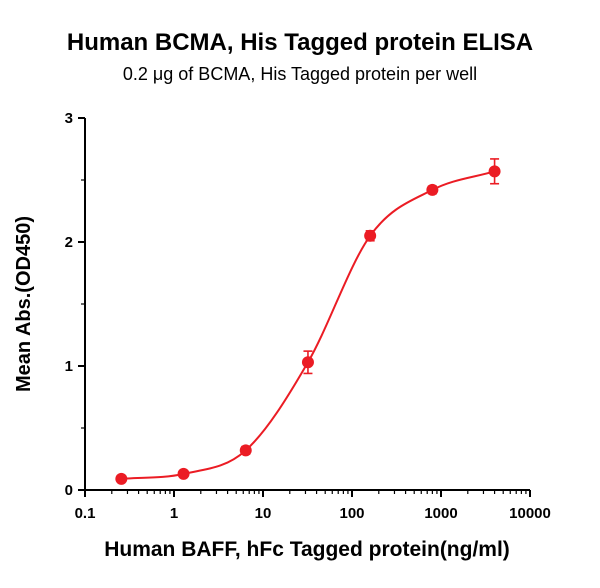  I want to click on x-tick-label: 1000, so click(440, 513).